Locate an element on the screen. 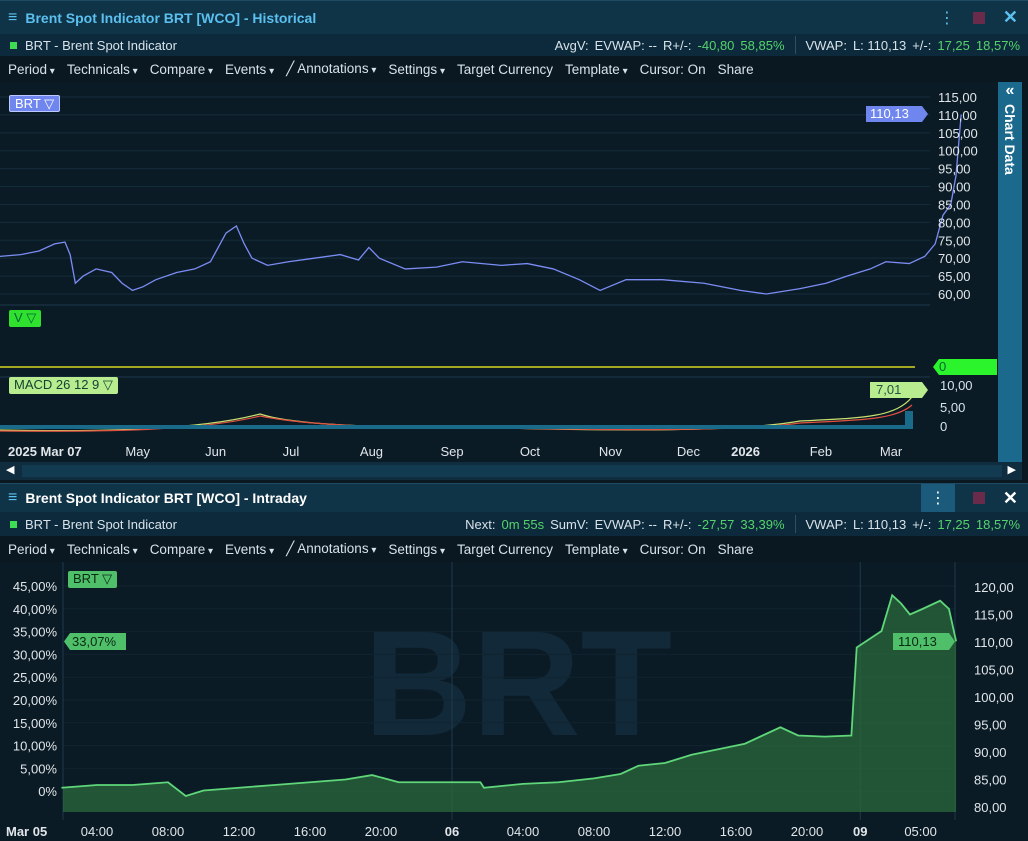 The image size is (1028, 841). expand-icon: « is located at coordinates (1010, 90).